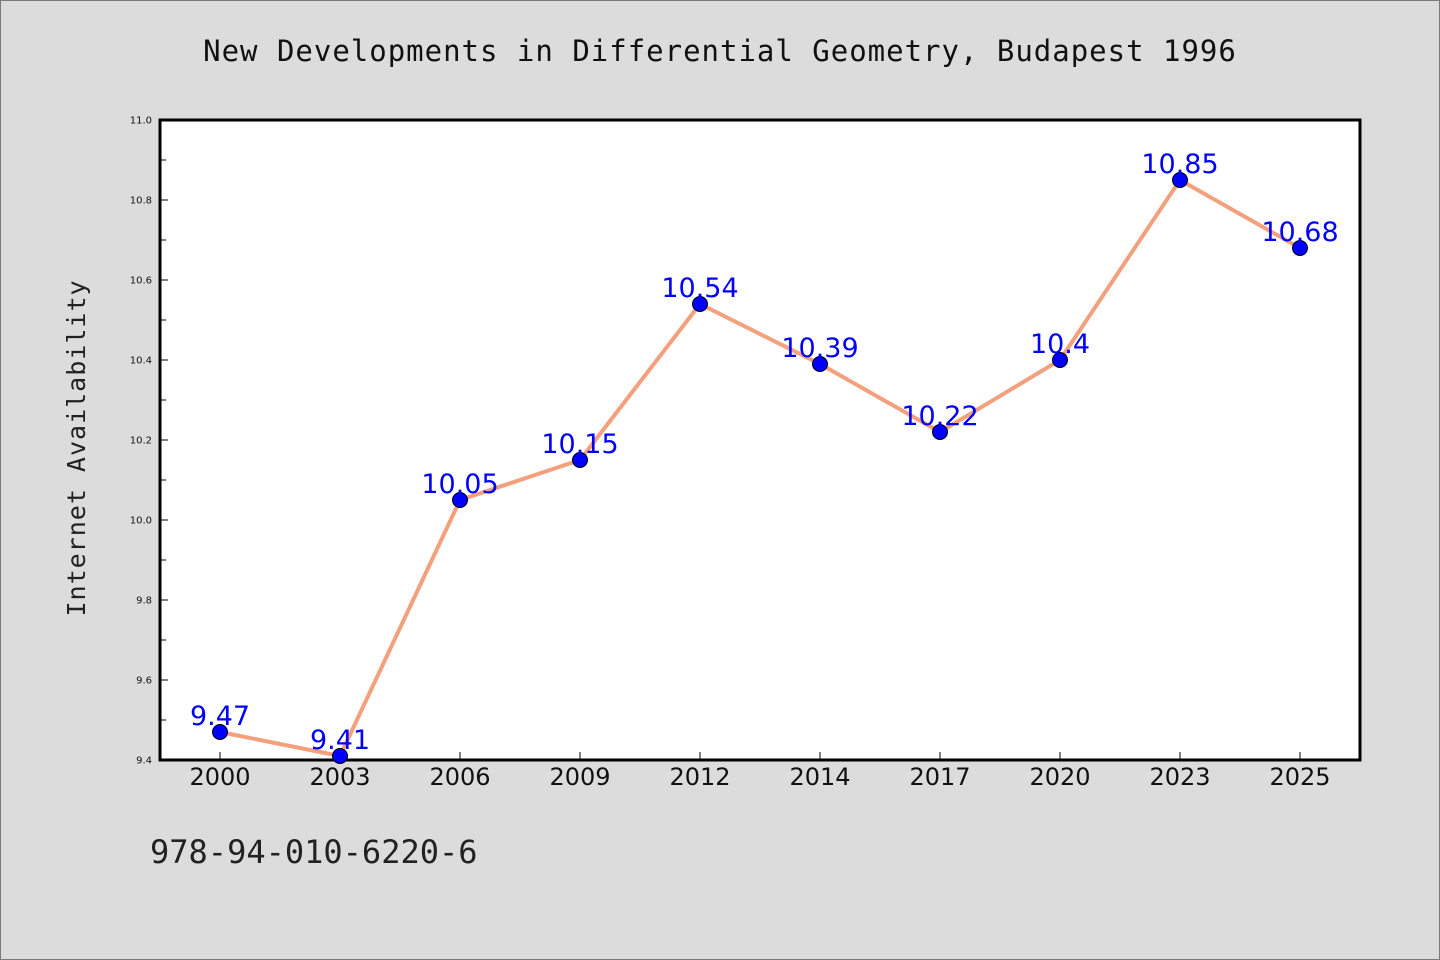  What do you see at coordinates (339, 777) in the screenshot?
I see `x-tick-label: 2003` at bounding box center [339, 777].